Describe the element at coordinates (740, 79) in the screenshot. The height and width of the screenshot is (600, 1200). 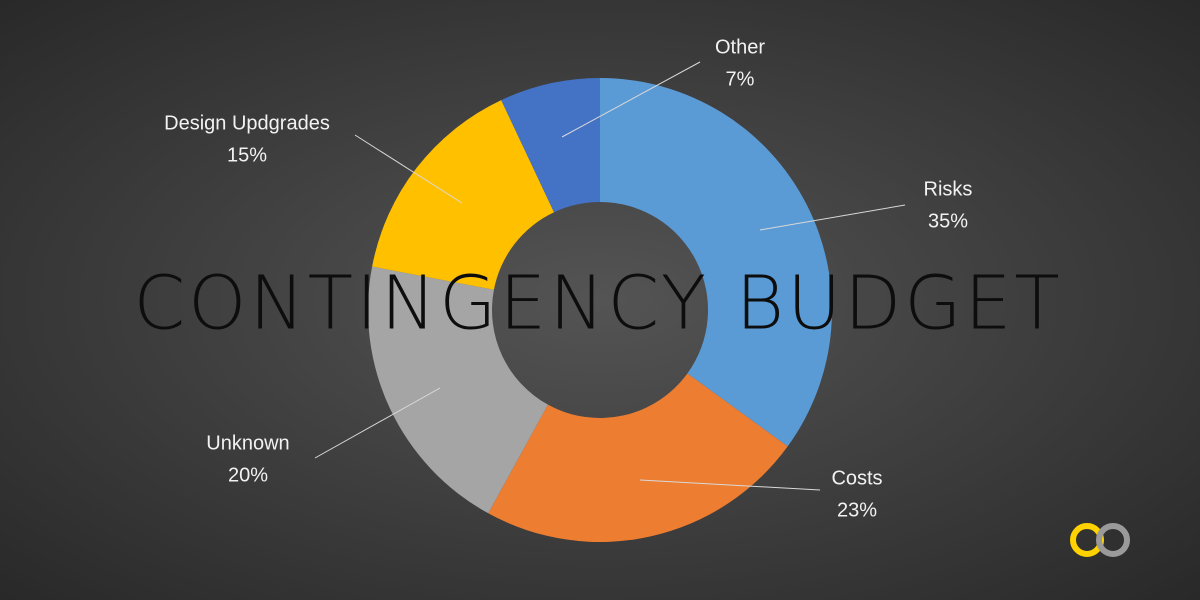
I see `value-label: 7%` at that location.